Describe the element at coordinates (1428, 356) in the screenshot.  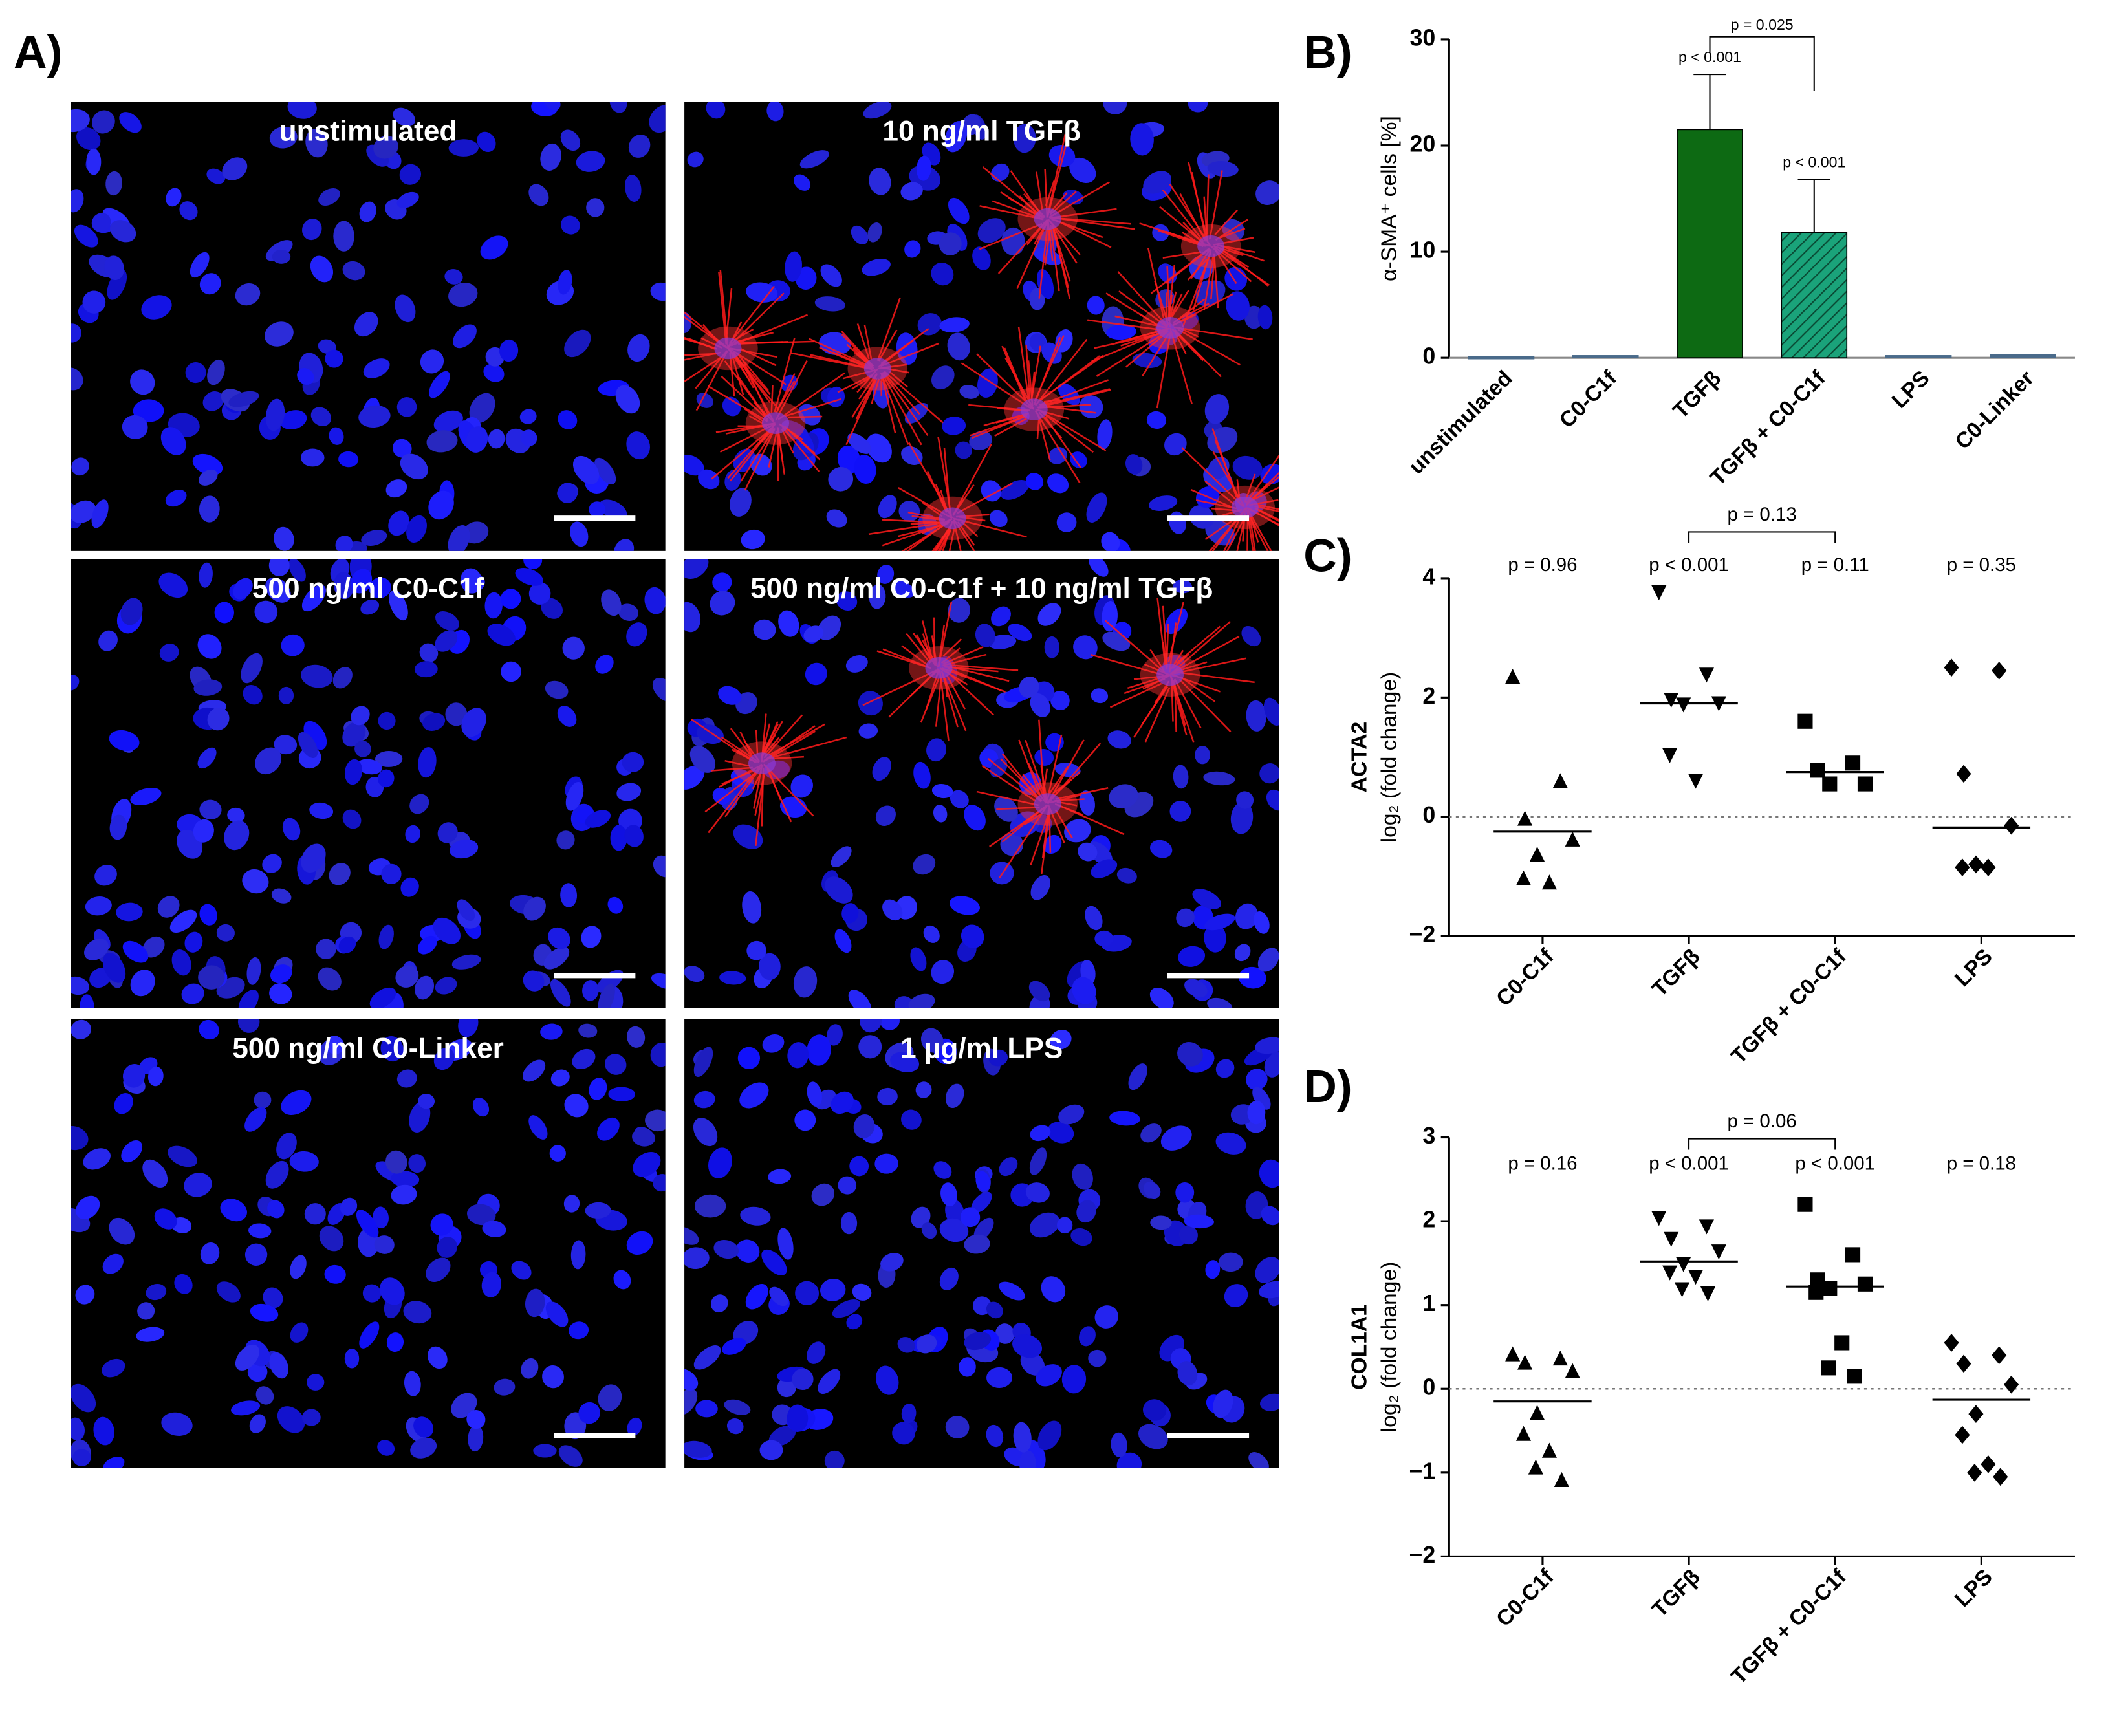
I see `y-tick-label: 0` at that location.